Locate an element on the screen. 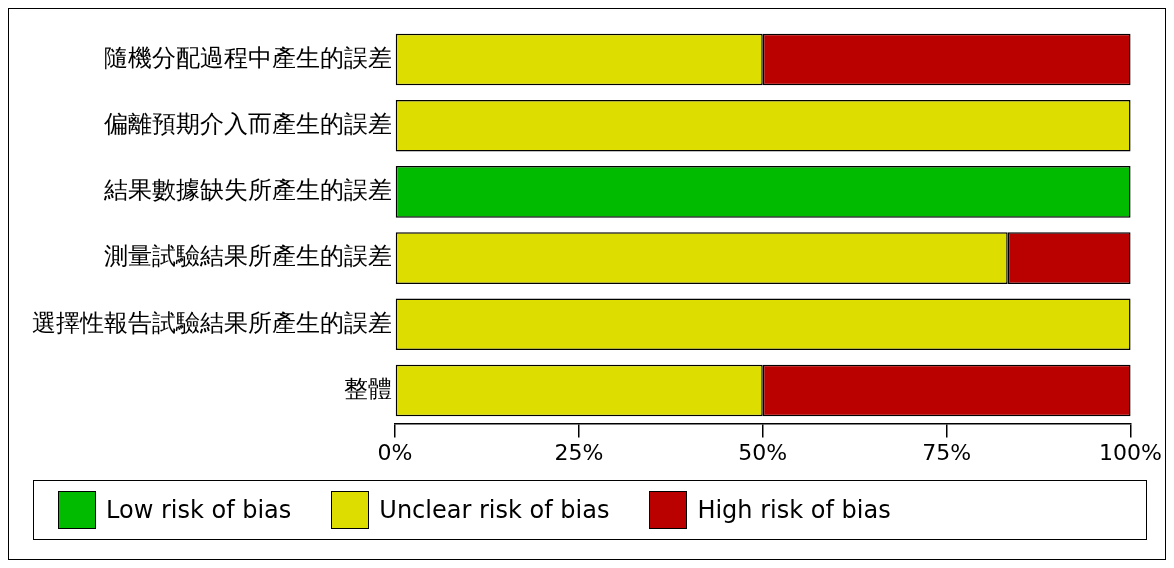 The height and width of the screenshot is (568, 1174). x-tick-label: 50% is located at coordinates (763, 452).